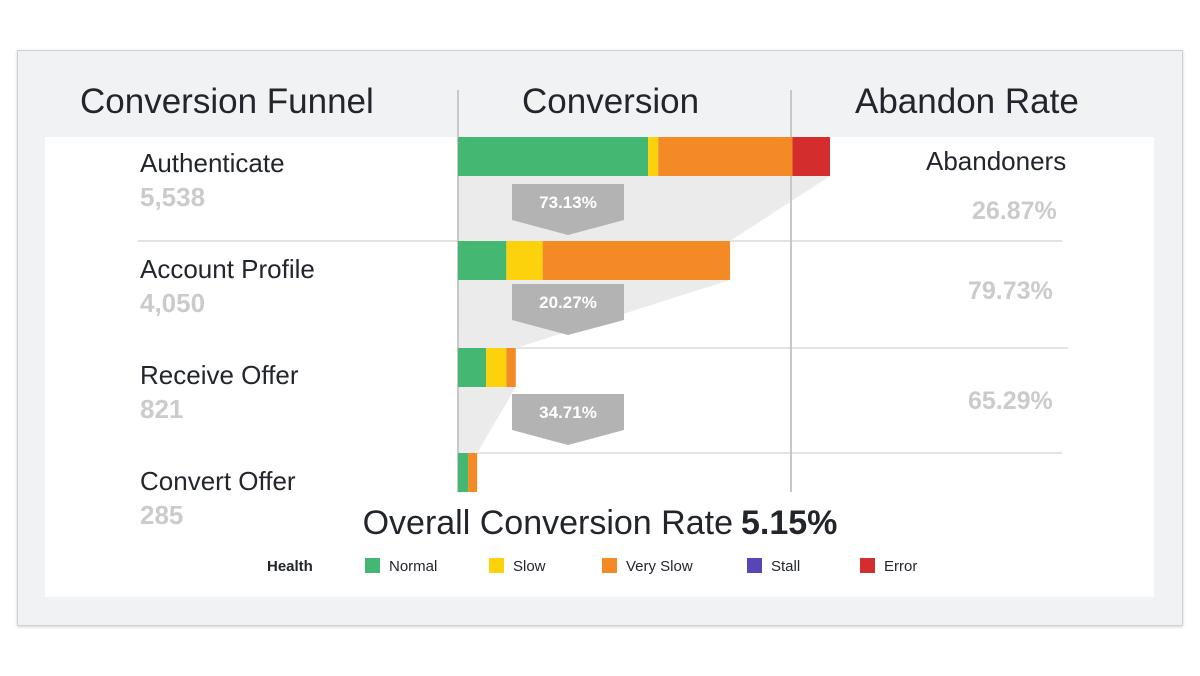 This screenshot has height=676, width=1200. What do you see at coordinates (1014, 211) in the screenshot?
I see `abandon-rate-authenticate: 26.87%` at bounding box center [1014, 211].